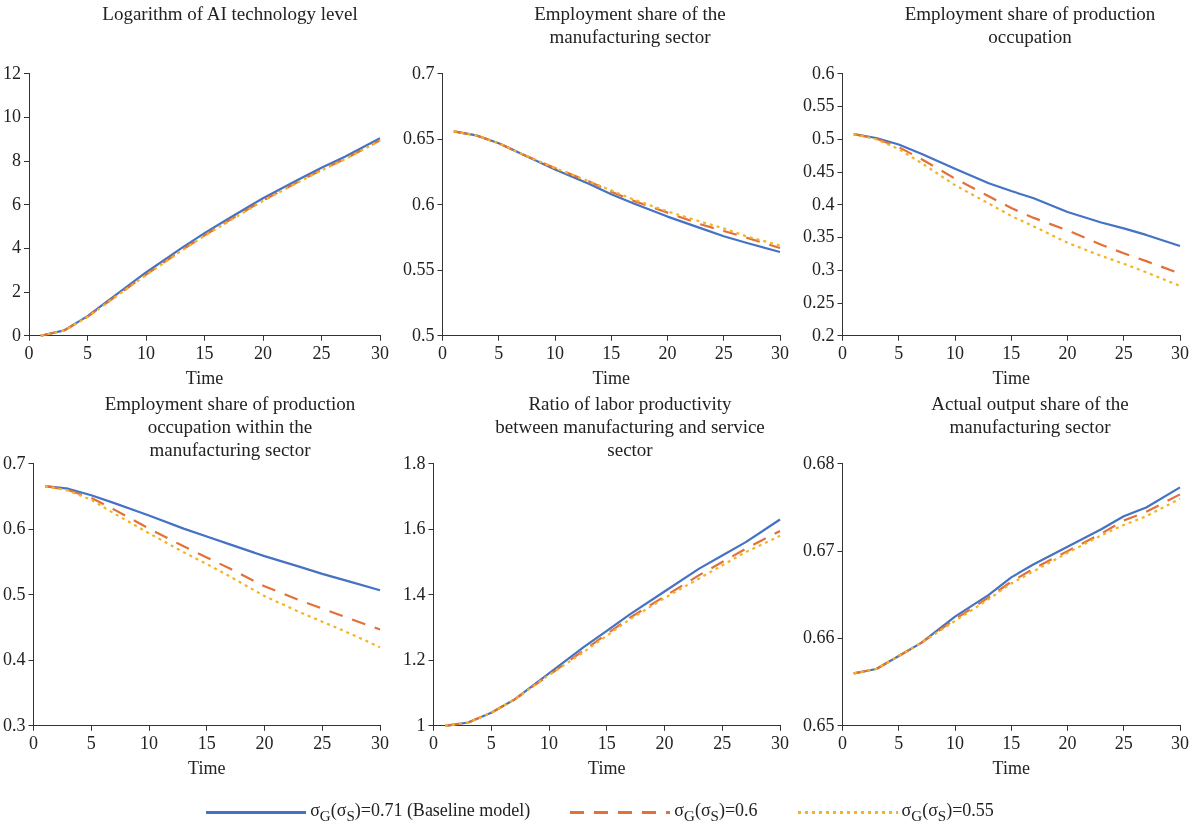  What do you see at coordinates (12, 72) in the screenshot?
I see `y-tick-label: 12` at bounding box center [12, 72].